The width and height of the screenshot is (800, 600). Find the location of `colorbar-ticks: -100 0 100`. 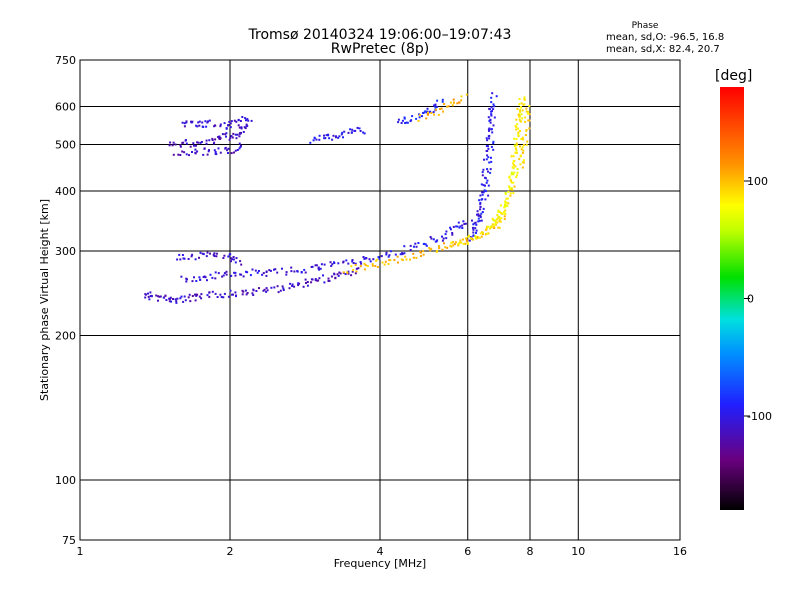

colorbar-ticks: -100 0 100 is located at coordinates (758, 299).